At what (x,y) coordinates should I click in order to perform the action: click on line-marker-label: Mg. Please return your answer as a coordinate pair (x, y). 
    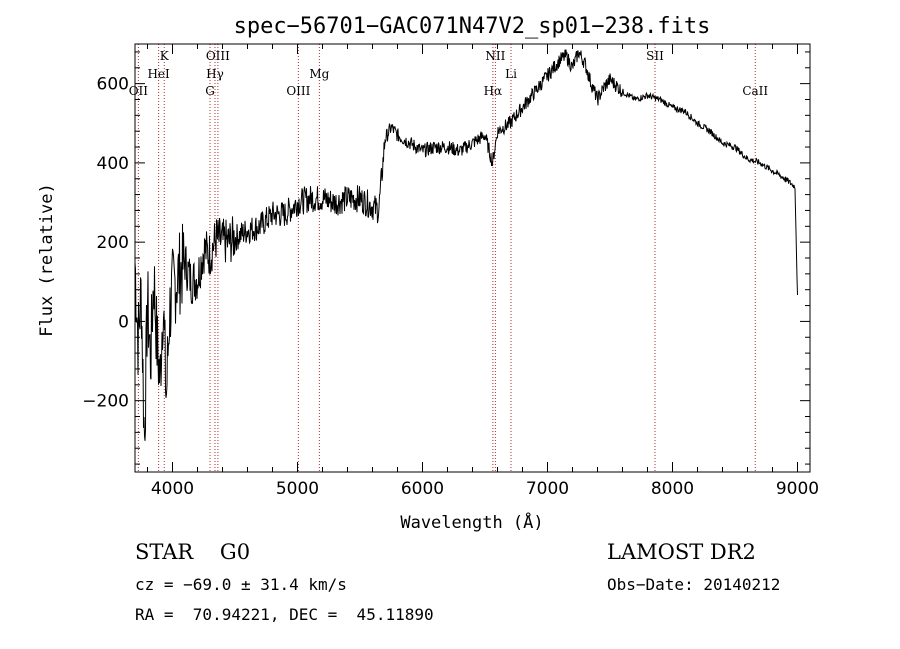
    Looking at the image, I should click on (319, 74).